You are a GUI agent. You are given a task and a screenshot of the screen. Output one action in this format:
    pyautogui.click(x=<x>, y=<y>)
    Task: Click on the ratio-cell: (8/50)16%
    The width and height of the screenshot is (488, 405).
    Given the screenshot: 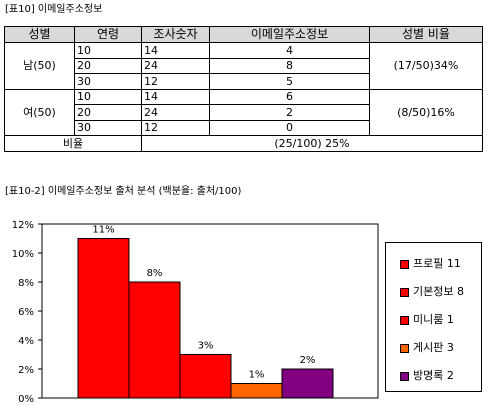 What is the action you would take?
    pyautogui.click(x=426, y=112)
    